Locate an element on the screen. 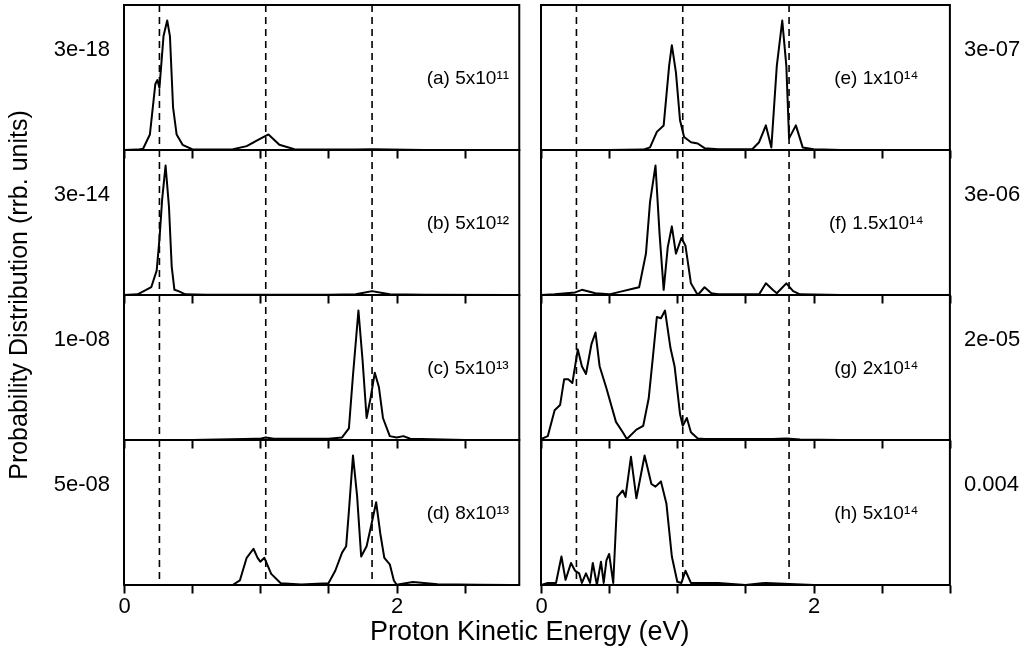 Image resolution: width=1031 pixels, height=661 pixels. annotation: (a) 5x10¹¹ is located at coordinates (468, 77).